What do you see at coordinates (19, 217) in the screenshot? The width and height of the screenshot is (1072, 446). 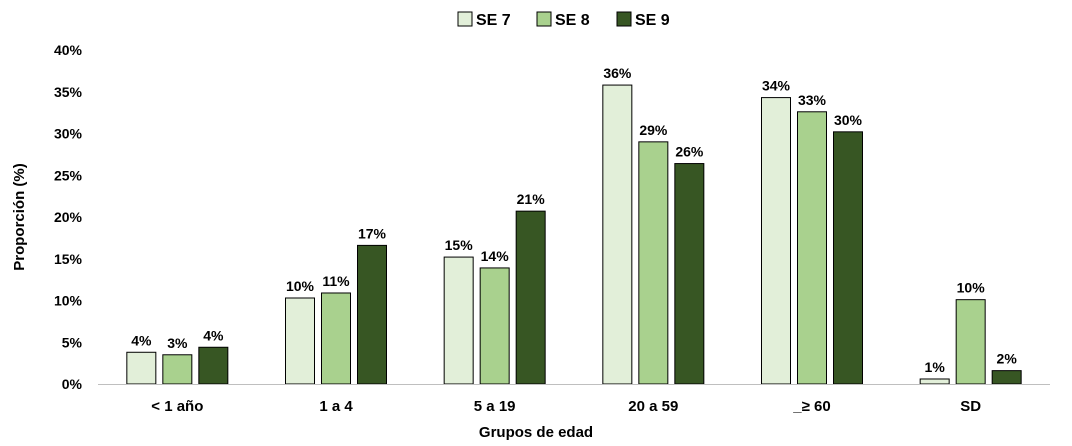 I see `y-axis-title: Proporción (%)` at bounding box center [19, 217].